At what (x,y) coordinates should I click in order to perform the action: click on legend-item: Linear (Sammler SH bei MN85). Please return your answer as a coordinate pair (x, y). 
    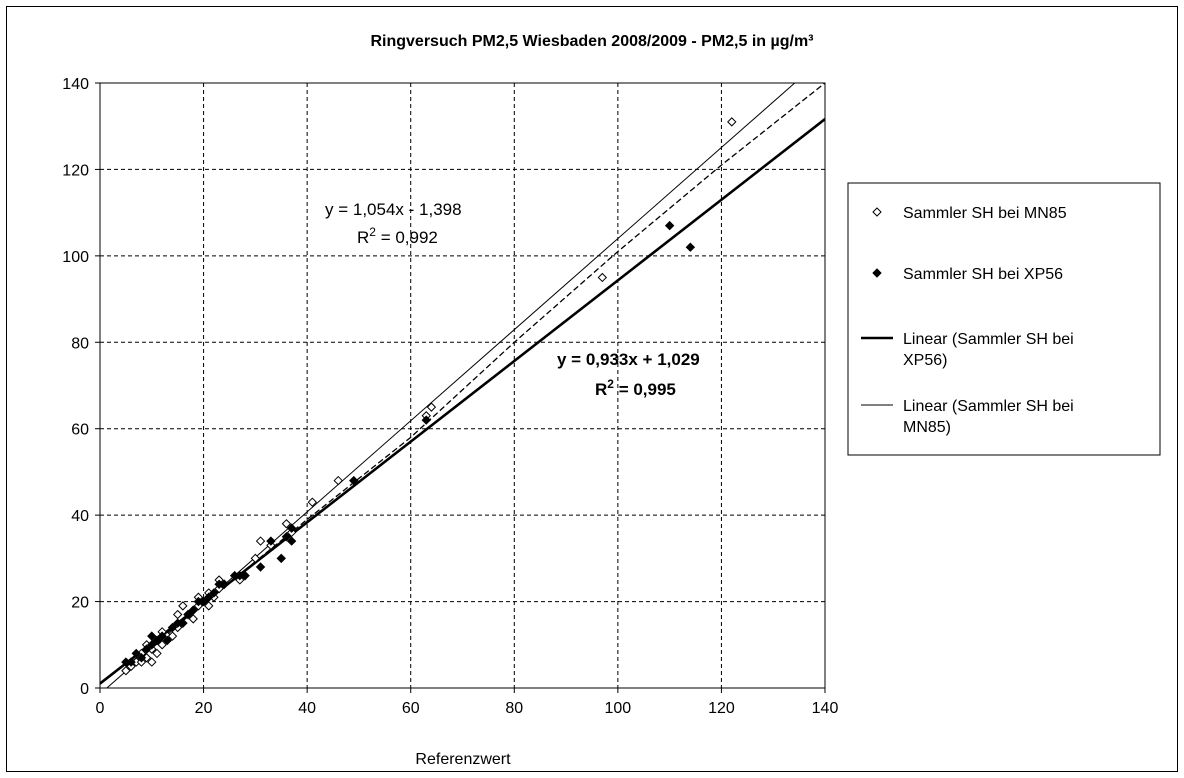
    Looking at the image, I should click on (967, 417).